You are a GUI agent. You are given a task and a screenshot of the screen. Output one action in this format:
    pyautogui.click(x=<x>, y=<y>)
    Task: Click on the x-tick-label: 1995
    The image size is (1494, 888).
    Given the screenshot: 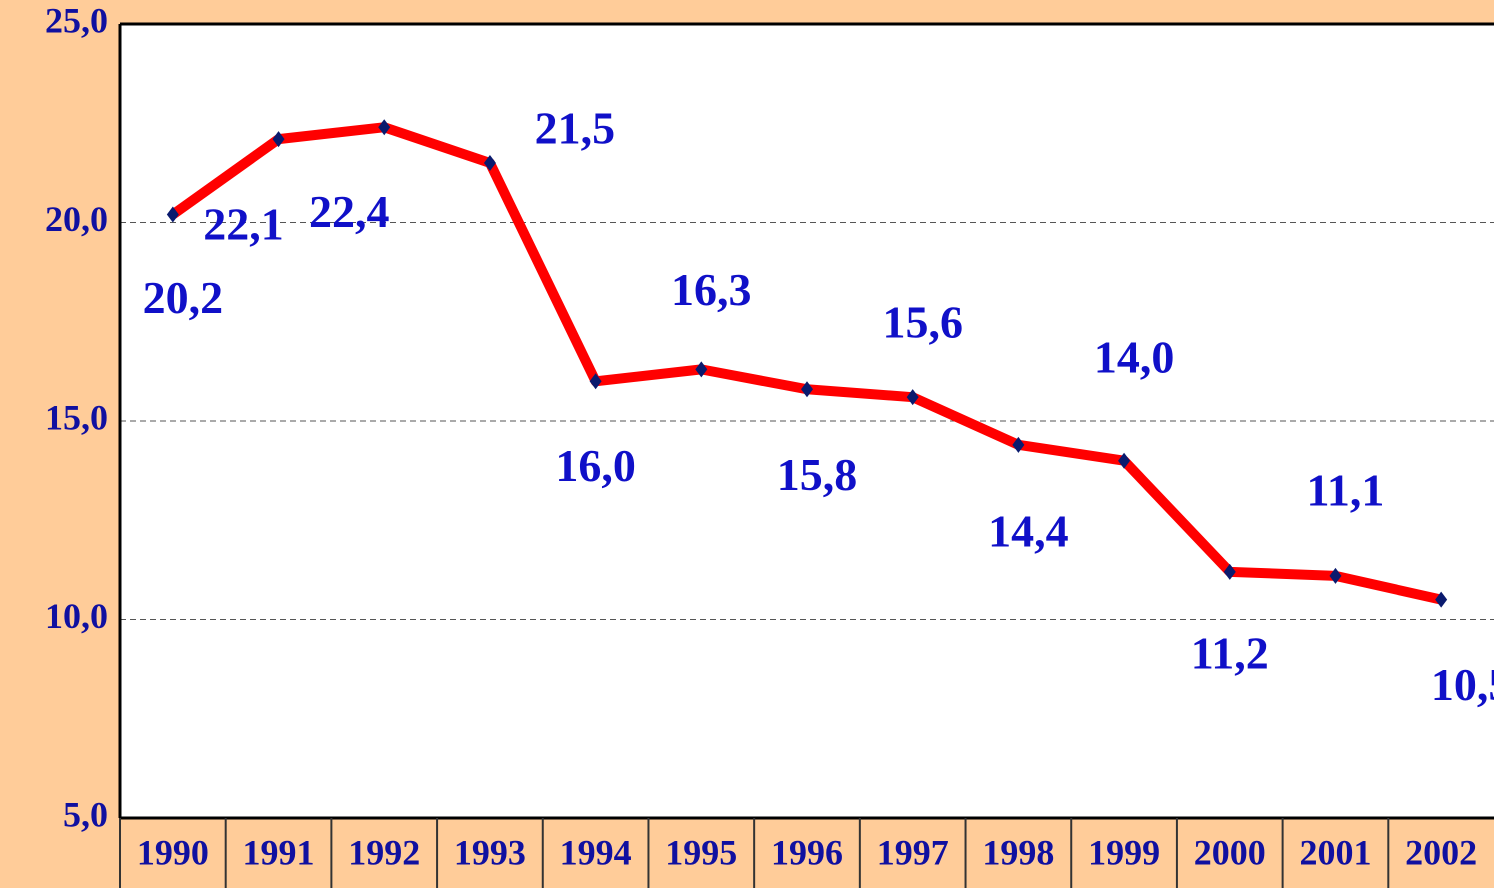 What is the action you would take?
    pyautogui.click(x=701, y=852)
    